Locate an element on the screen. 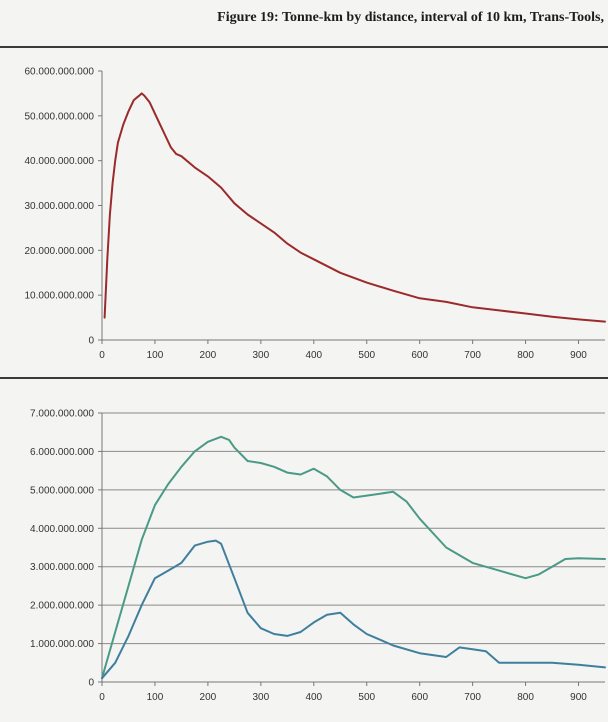  y-tick-label: 40.000.000.000 is located at coordinates (59, 161).